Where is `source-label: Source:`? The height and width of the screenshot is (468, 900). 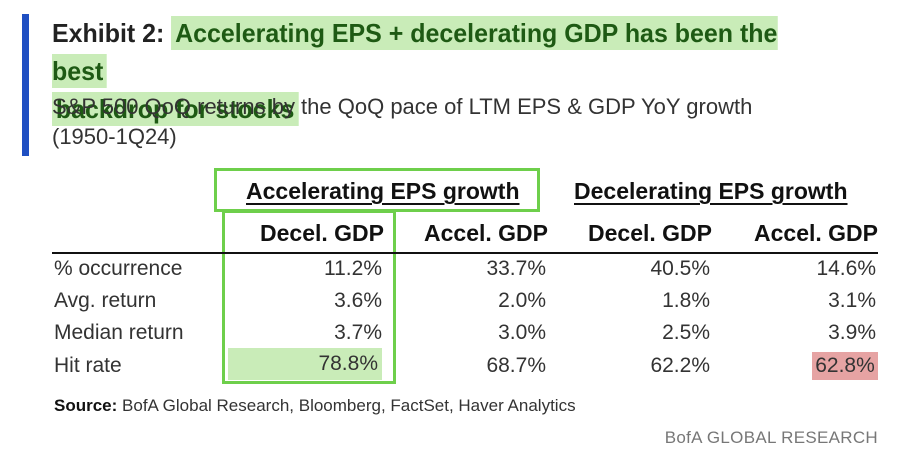 source-label: Source: is located at coordinates (86, 405).